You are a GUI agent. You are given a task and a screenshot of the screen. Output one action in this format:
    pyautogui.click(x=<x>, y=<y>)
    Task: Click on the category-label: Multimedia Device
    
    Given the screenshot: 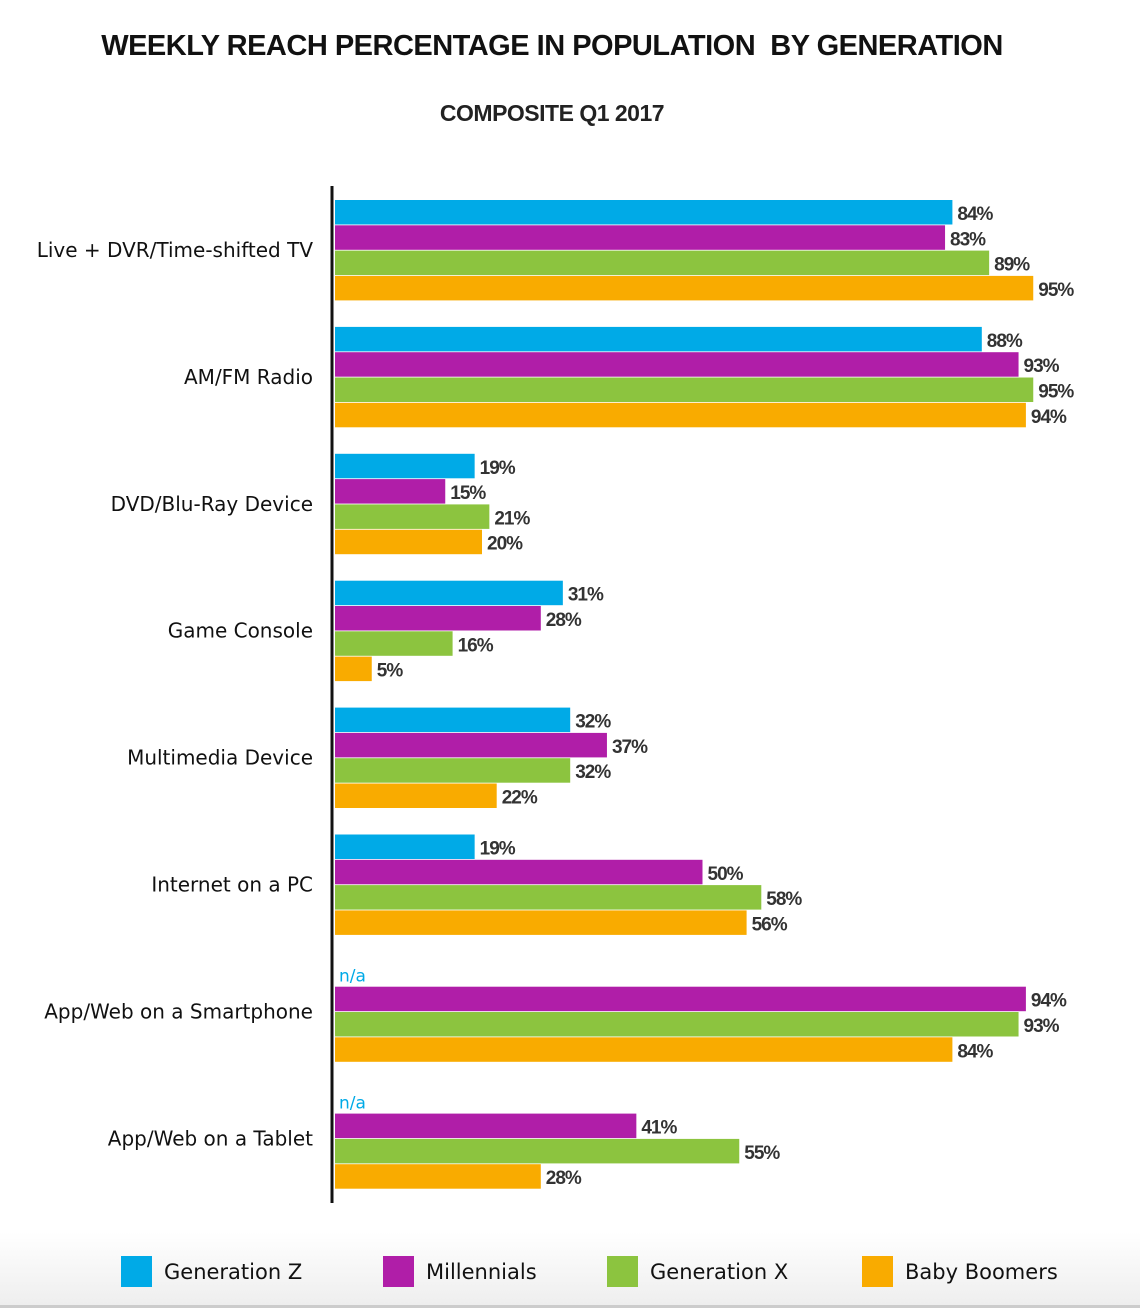 What is the action you would take?
    pyautogui.click(x=220, y=758)
    